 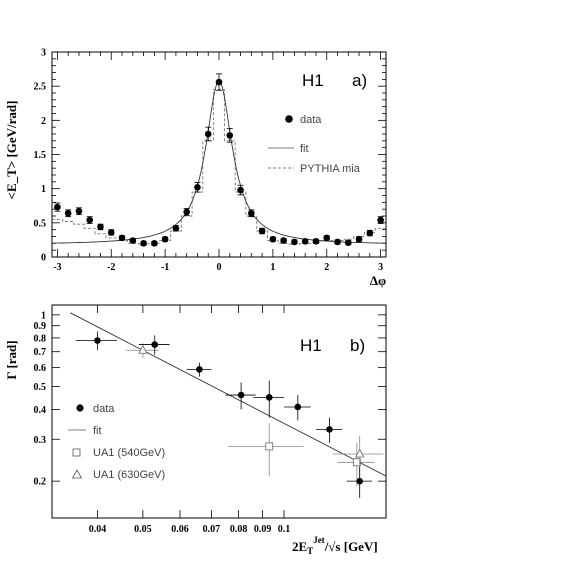 What do you see at coordinates (40, 352) in the screenshot?
I see `y-tick-label-b: 0.7` at bounding box center [40, 352].